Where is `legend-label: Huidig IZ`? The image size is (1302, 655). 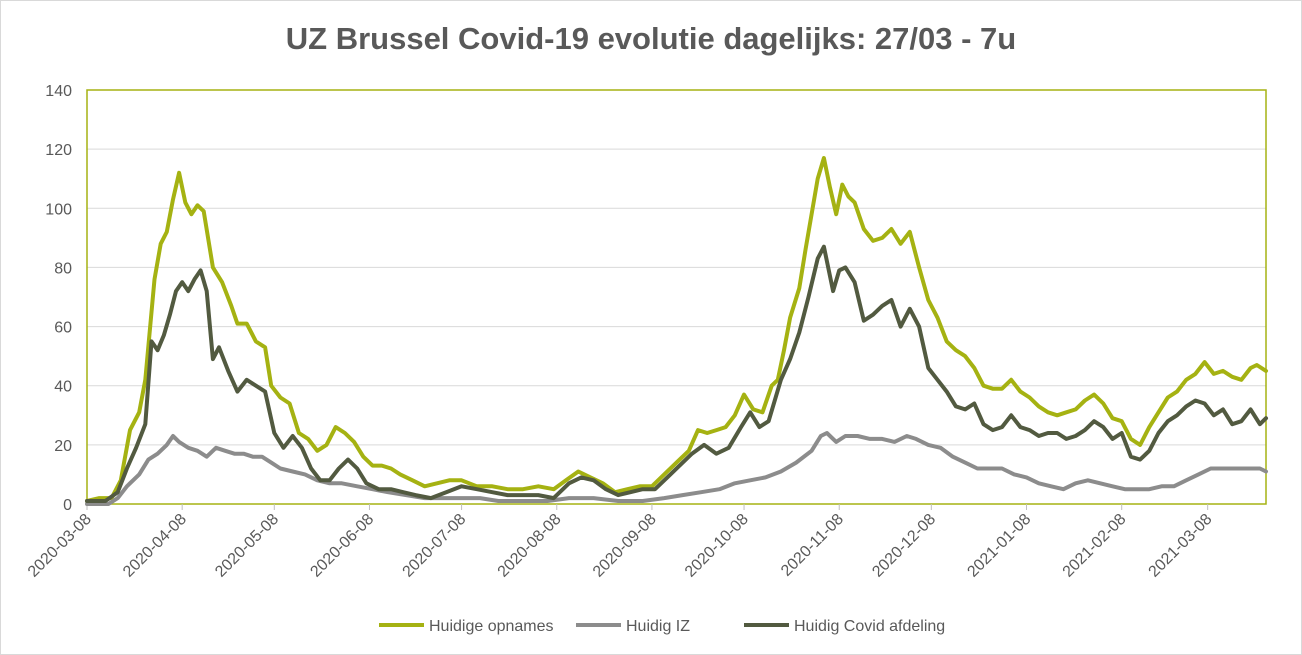
legend-label: Huidig IZ is located at coordinates (658, 626).